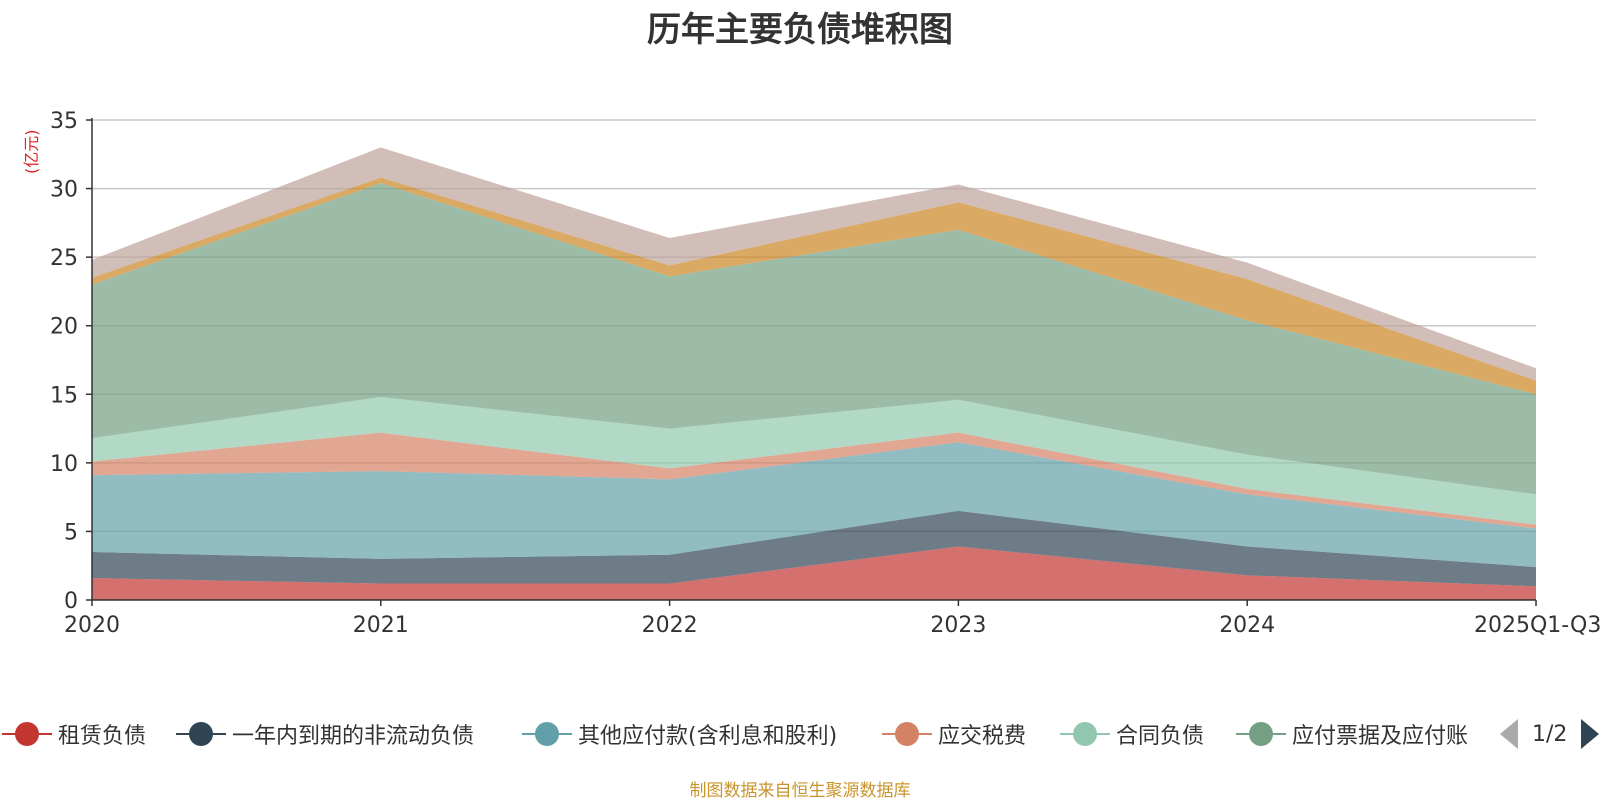  Describe the element at coordinates (64, 395) in the screenshot. I see `y-tick-label: 15` at that location.